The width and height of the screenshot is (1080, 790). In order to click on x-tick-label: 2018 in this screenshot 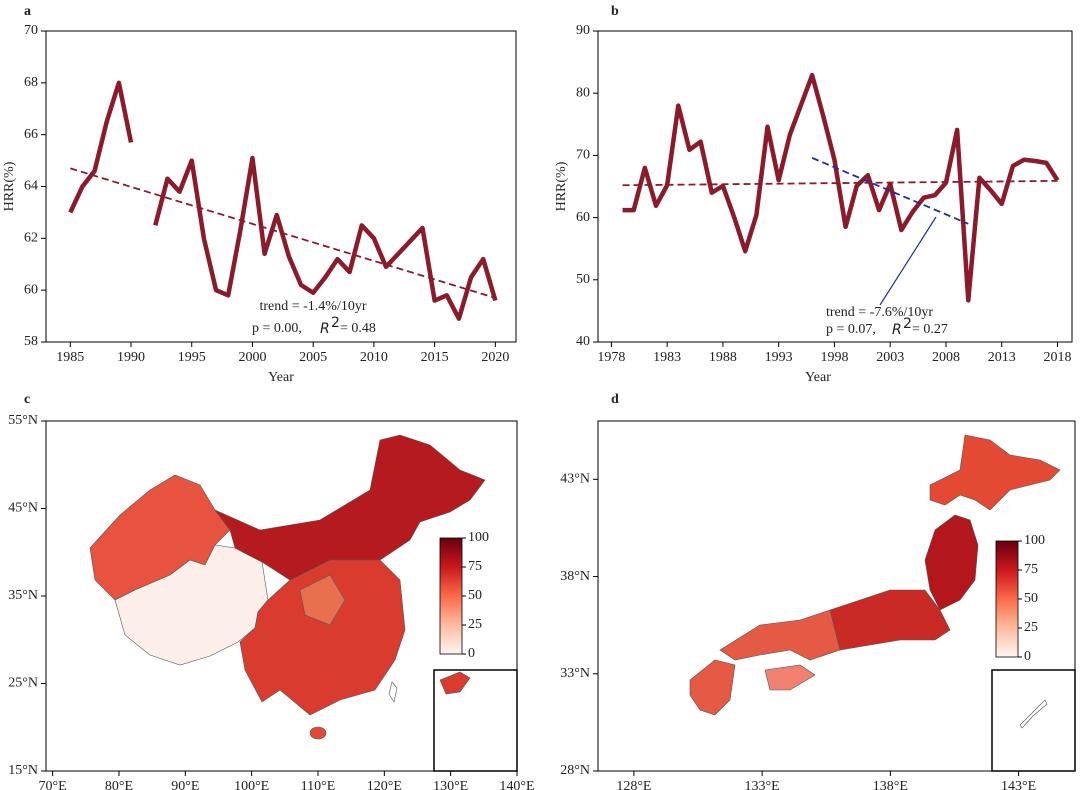, I will do `click(1058, 357)`.